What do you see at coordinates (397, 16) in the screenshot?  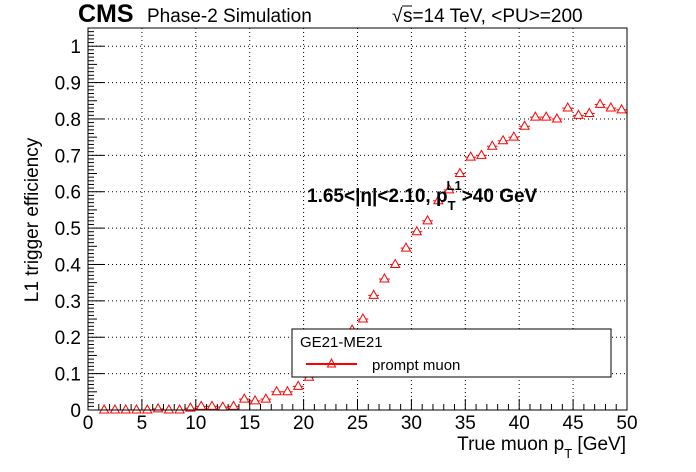 I see `sqrt-symbol: √` at bounding box center [397, 16].